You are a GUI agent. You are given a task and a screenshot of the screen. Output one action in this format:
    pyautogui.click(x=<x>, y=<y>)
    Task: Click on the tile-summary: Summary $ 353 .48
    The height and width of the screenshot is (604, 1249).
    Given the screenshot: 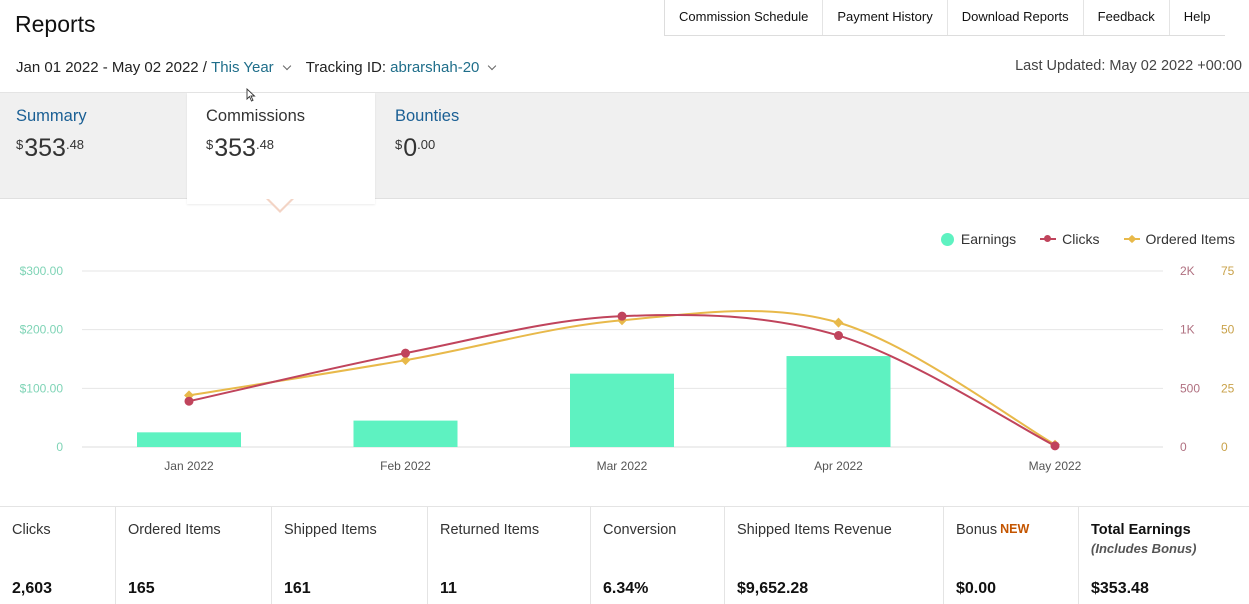 What is the action you would take?
    pyautogui.click(x=93, y=146)
    